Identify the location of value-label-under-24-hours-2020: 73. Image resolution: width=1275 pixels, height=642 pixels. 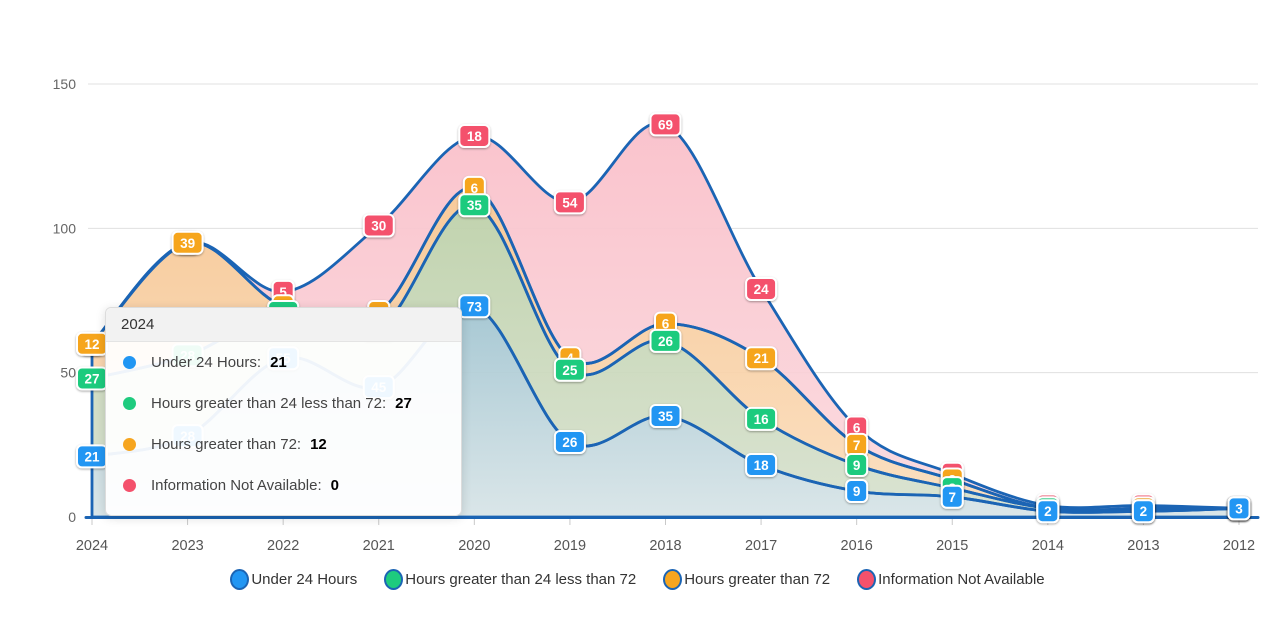
(474, 306).